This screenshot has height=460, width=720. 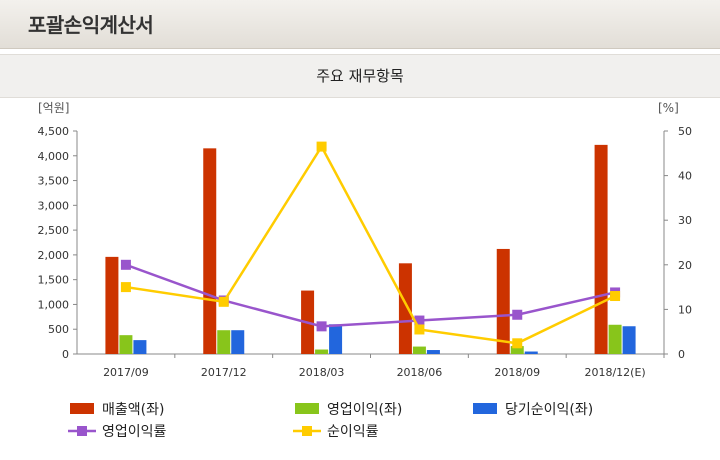 I want to click on left-tick-label: 500, so click(x=58, y=329).